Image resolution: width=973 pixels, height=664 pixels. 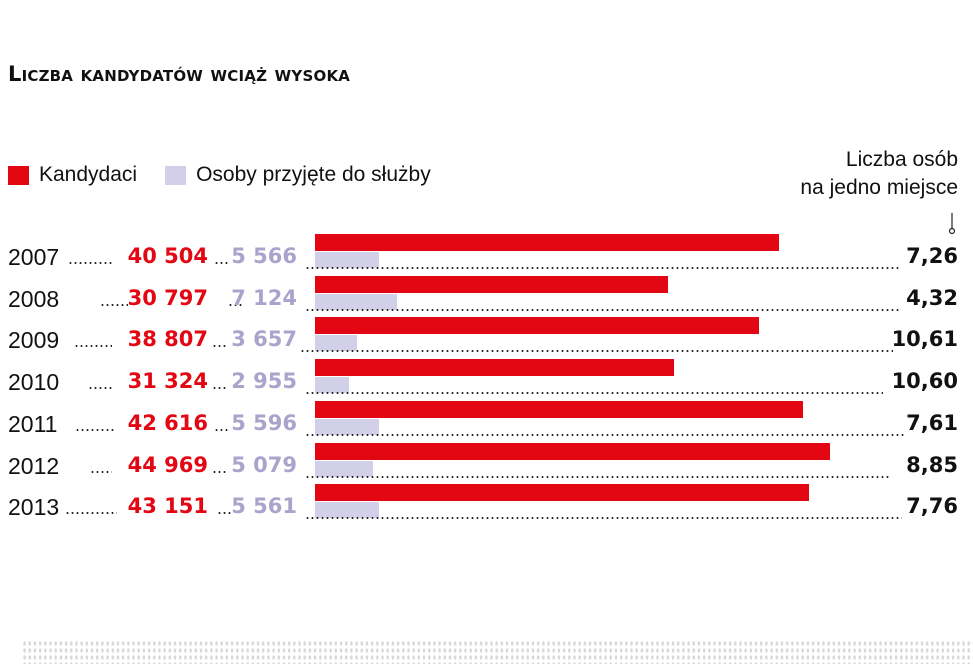 What do you see at coordinates (497, 652) in the screenshot?
I see `footer-dotted-pattern` at bounding box center [497, 652].